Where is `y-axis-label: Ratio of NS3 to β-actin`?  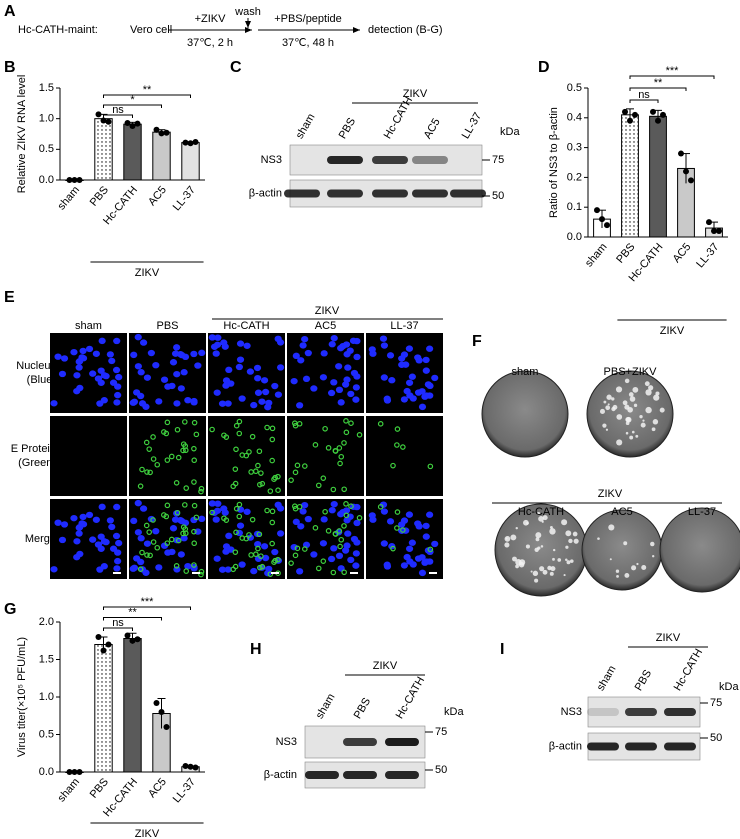
y-axis-label: Ratio of NS3 to β-actin is located at coordinates (554, 162).